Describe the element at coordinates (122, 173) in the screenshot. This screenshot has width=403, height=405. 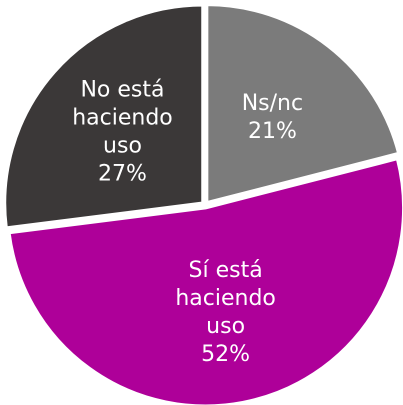
I see `value-label: 27%` at that location.